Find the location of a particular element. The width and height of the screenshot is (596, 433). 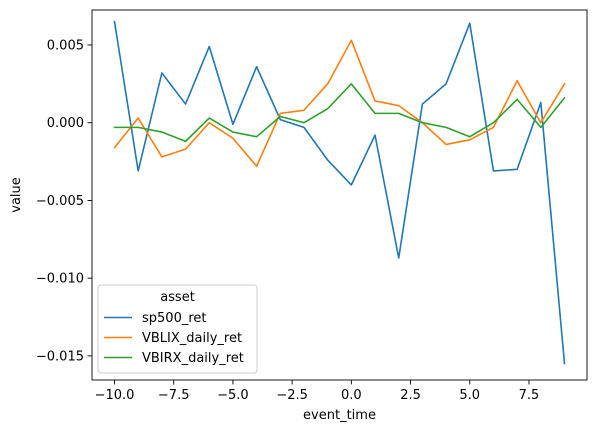

x-tick-label: −2.5 is located at coordinates (292, 395).